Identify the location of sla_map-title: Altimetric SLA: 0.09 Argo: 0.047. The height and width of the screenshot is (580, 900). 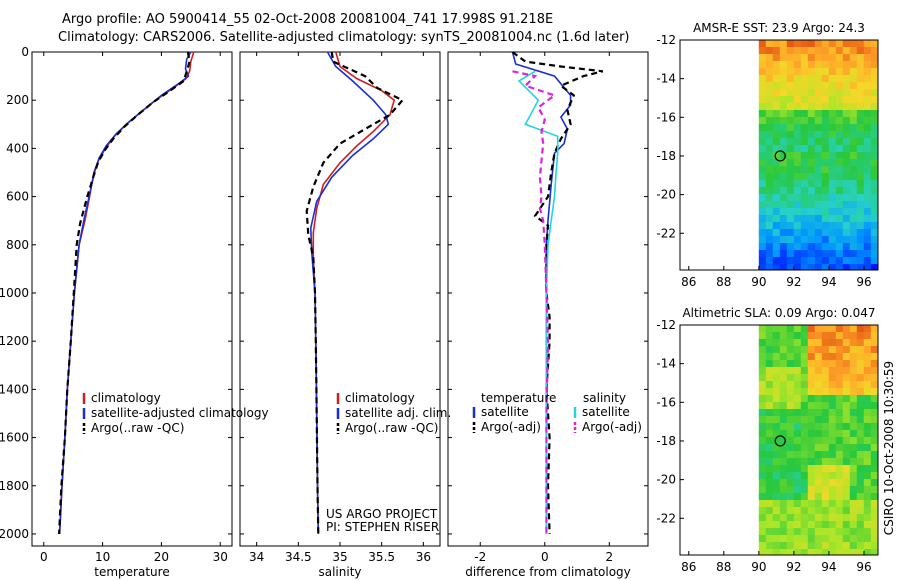
(778, 313).